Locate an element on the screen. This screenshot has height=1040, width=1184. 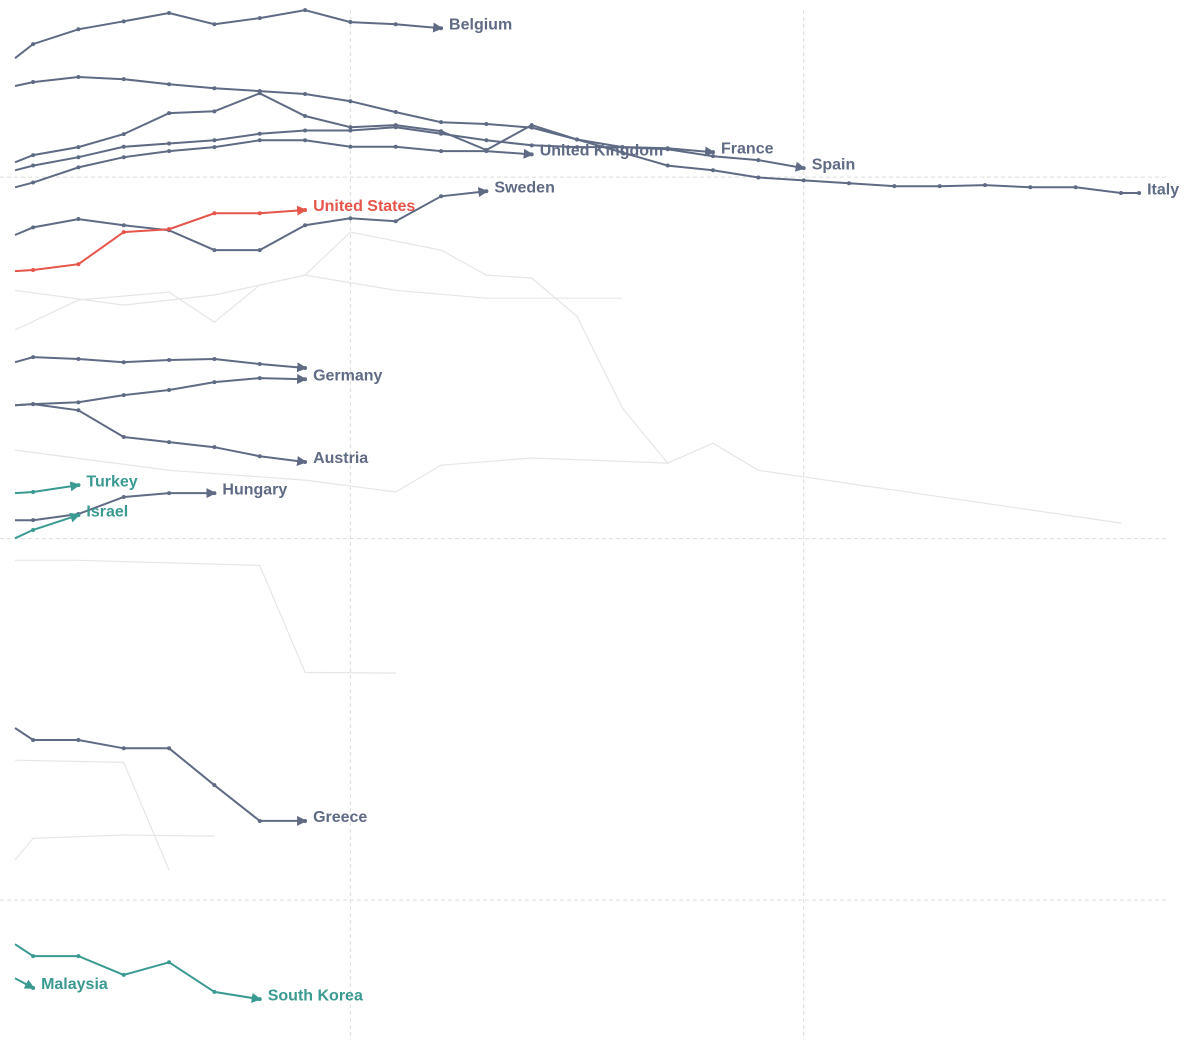
series-label: South Korea is located at coordinates (315, 995).